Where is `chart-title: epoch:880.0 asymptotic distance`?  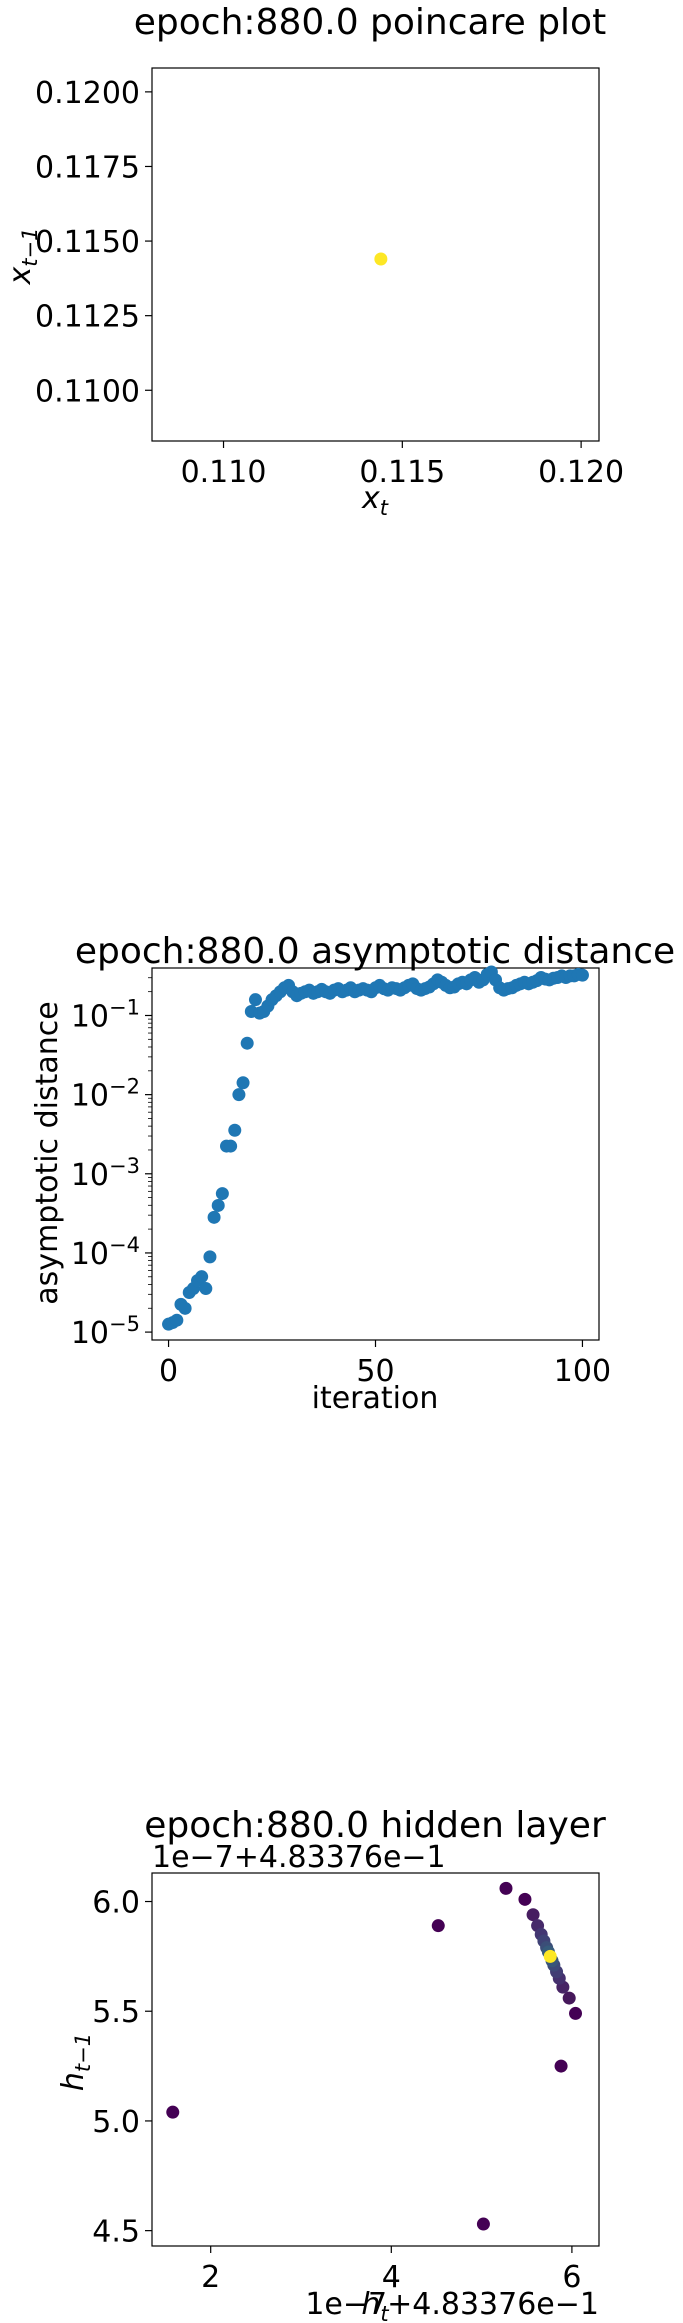
chart-title: epoch:880.0 asymptotic distance is located at coordinates (375, 951).